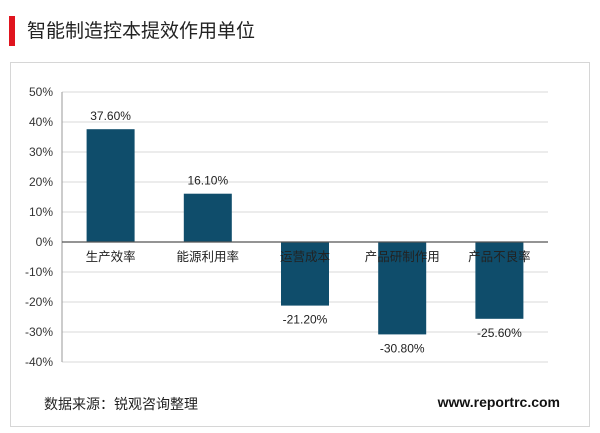 The image size is (600, 433). I want to click on y-tick-label: 40%, so click(41, 122).